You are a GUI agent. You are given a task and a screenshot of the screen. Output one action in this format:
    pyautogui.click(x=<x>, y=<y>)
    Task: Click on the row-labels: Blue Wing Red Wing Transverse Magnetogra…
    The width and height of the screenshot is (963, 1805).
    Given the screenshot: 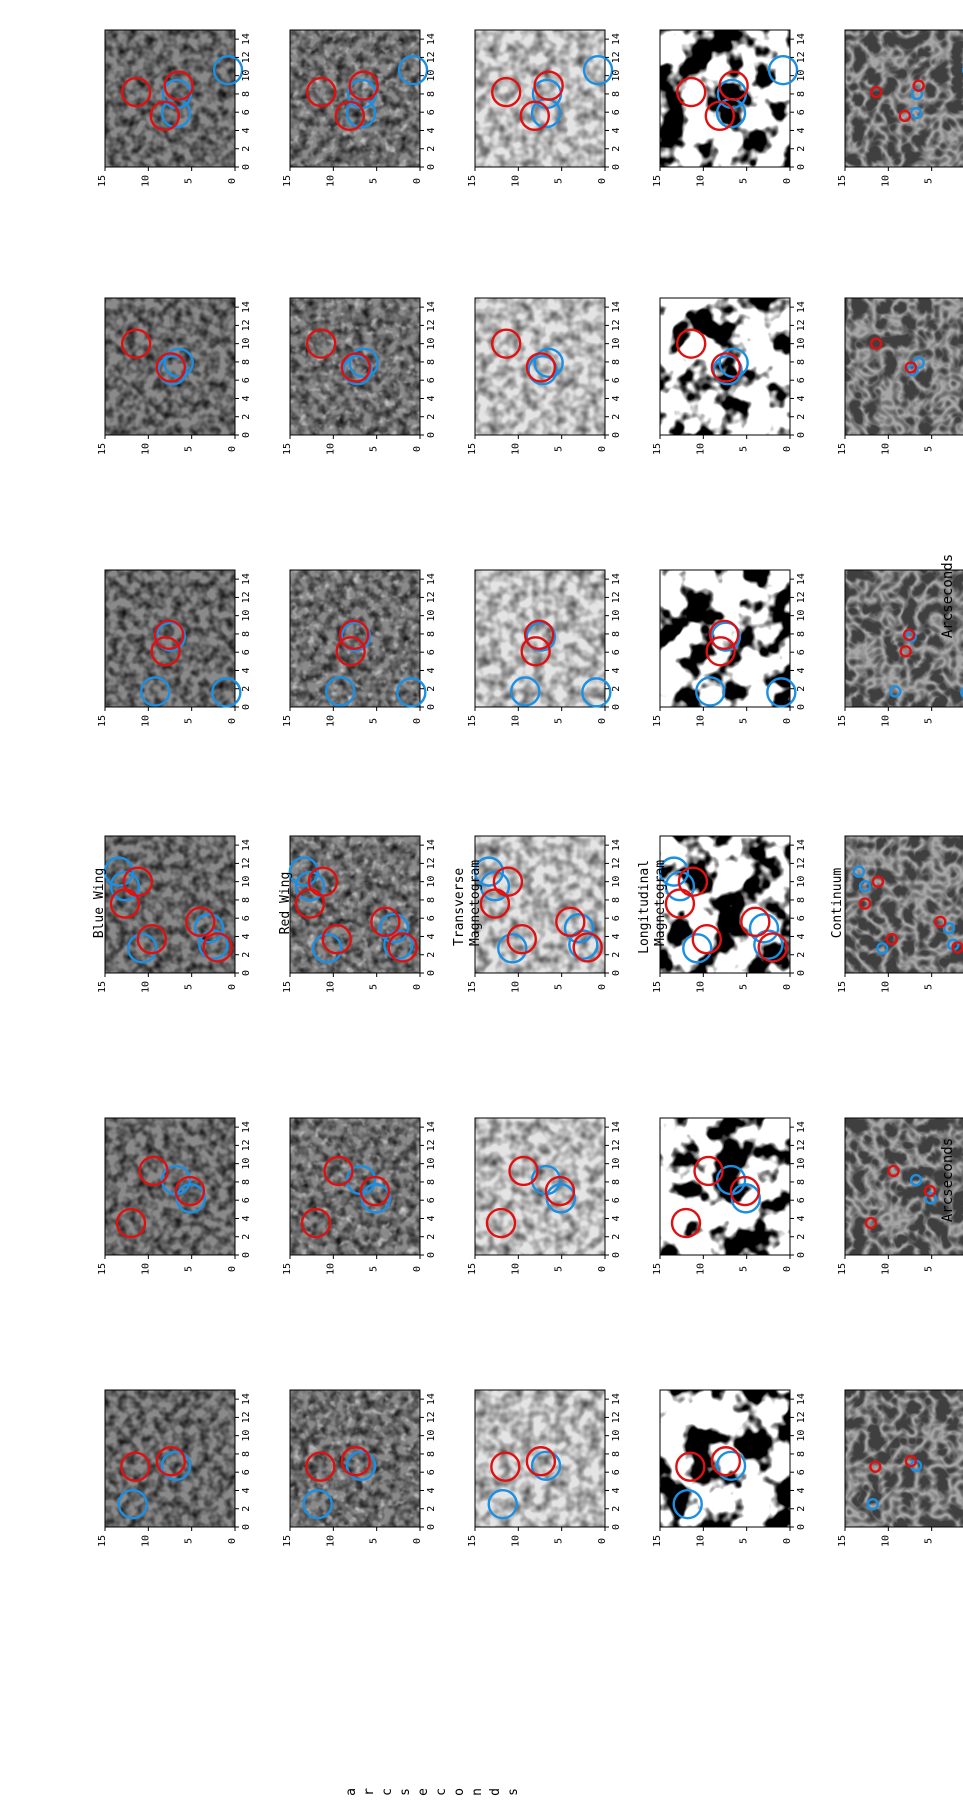 What is the action you would take?
    pyautogui.click(x=468, y=907)
    